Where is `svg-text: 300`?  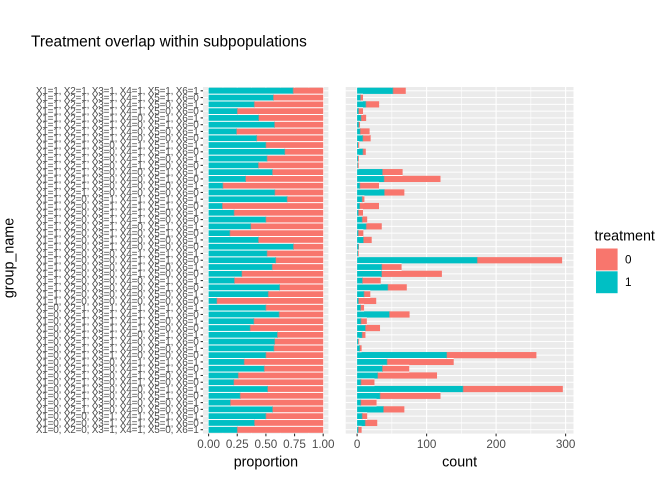
svg-text: 300 is located at coordinates (566, 444).